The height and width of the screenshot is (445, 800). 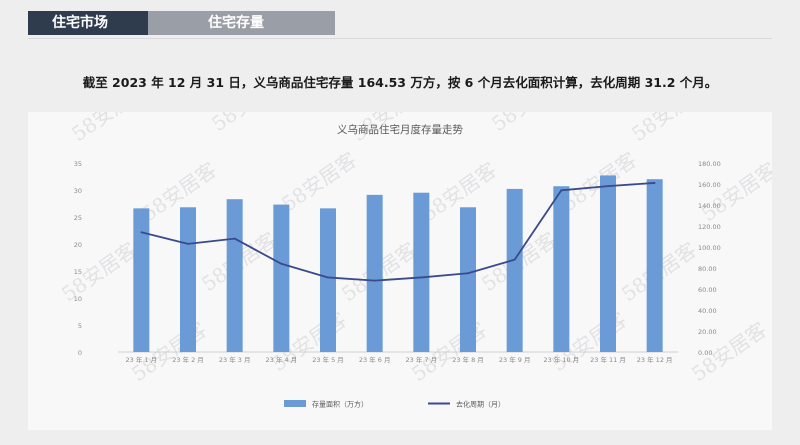 What do you see at coordinates (709, 248) in the screenshot?
I see `y-right-tick-label: 100.00` at bounding box center [709, 248].